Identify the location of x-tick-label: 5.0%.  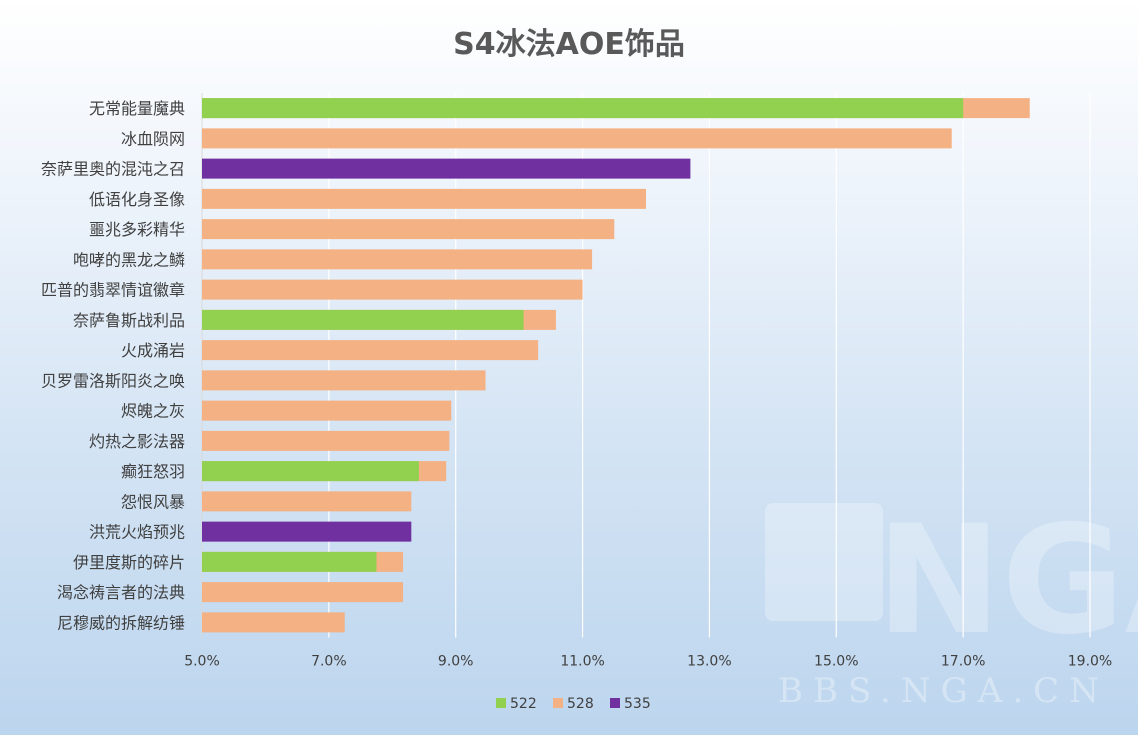
(202, 662).